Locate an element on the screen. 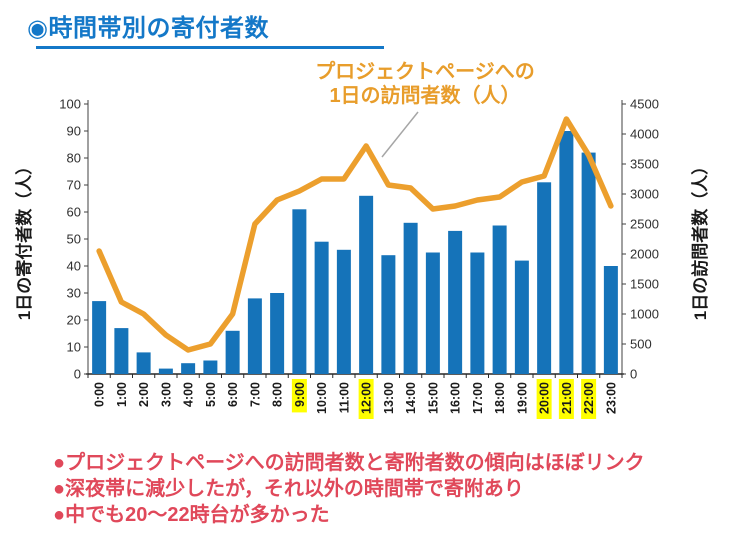 The width and height of the screenshot is (736, 557). bar-23:00 is located at coordinates (610, 320).